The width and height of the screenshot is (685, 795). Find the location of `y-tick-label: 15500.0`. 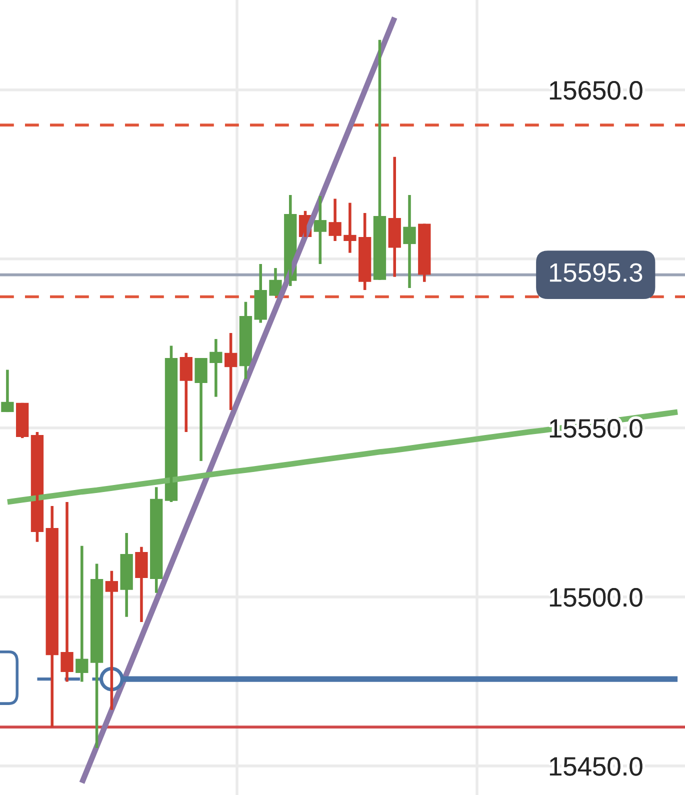

y-tick-label: 15500.0 is located at coordinates (596, 597).